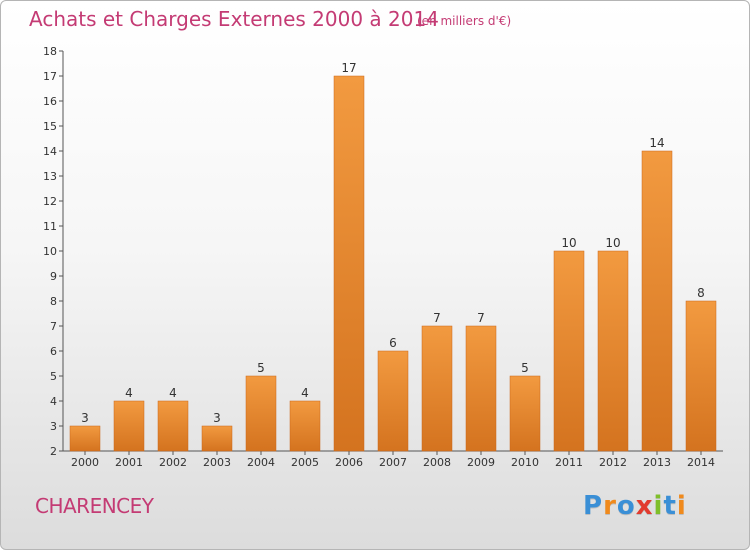 This screenshot has width=750, height=550. What do you see at coordinates (53, 451) in the screenshot?
I see `y-tick-label: 2` at bounding box center [53, 451].